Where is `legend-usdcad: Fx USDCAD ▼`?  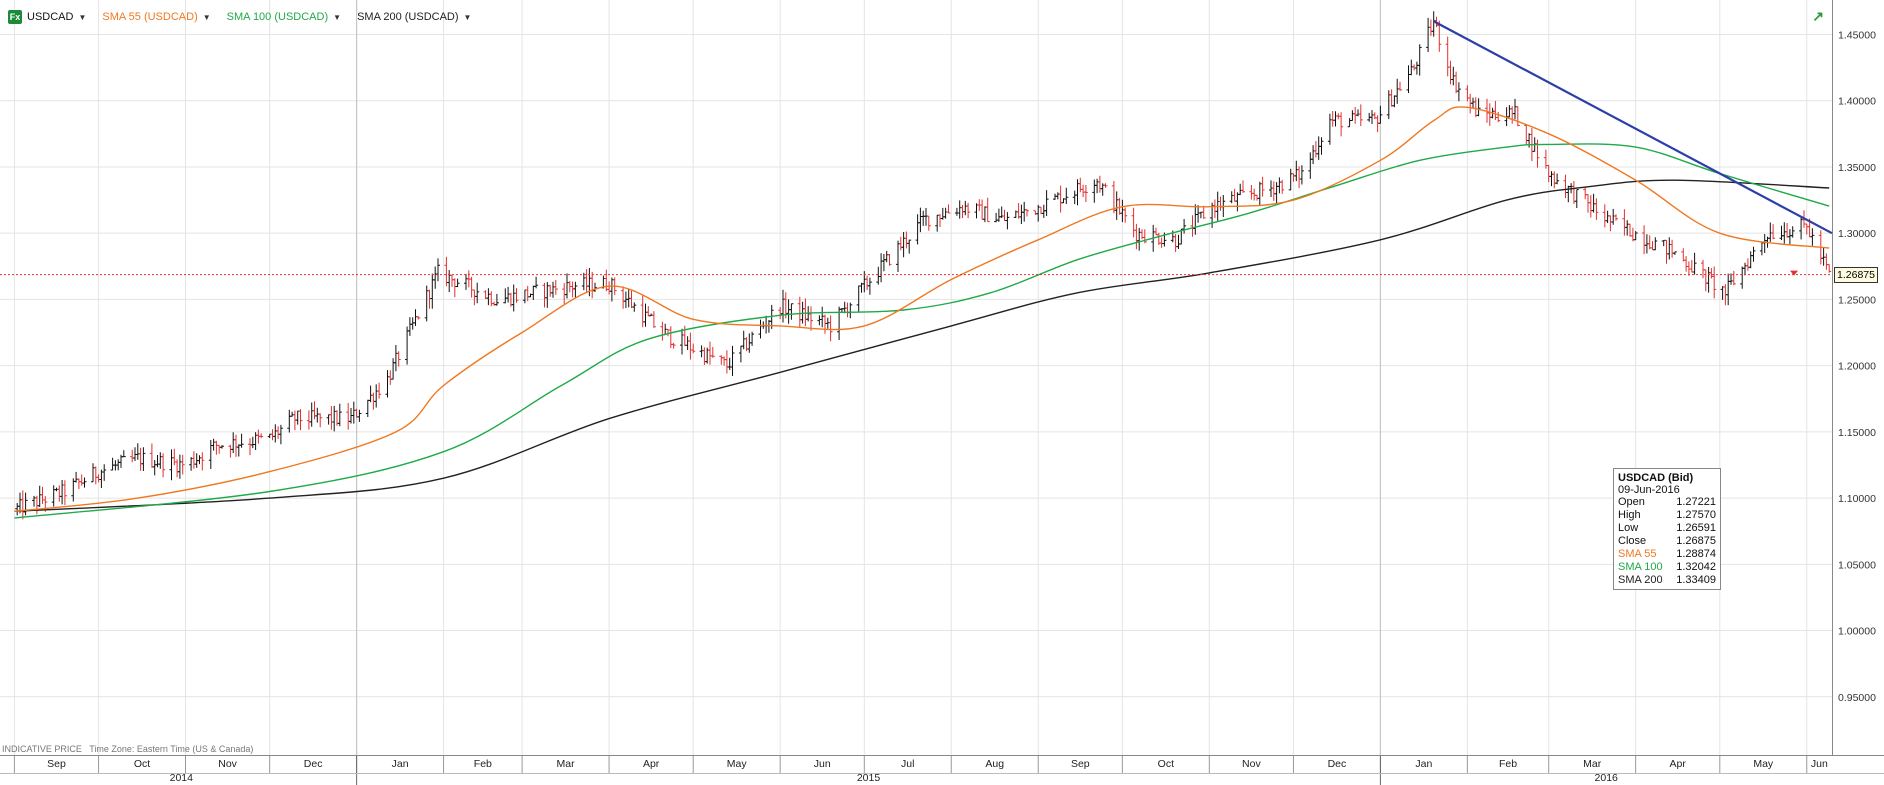 legend-usdcad: Fx USDCAD ▼ is located at coordinates (47, 17).